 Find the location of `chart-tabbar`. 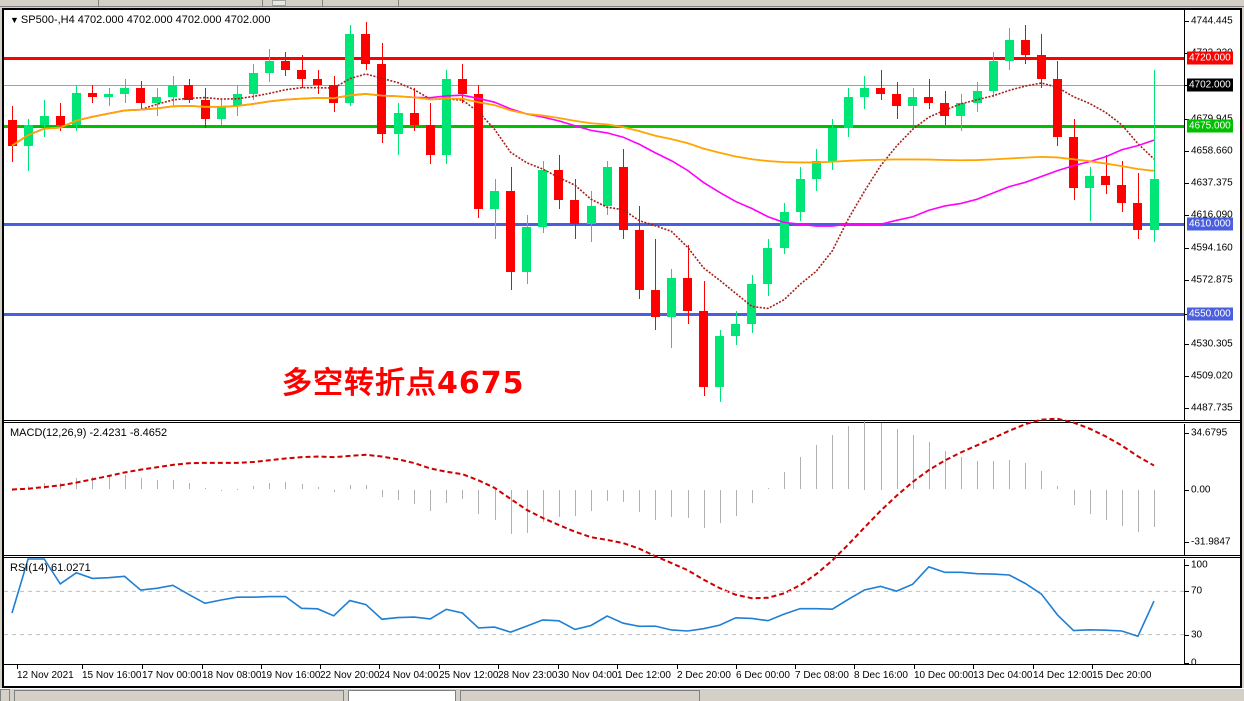

chart-tabbar is located at coordinates (622, 694).